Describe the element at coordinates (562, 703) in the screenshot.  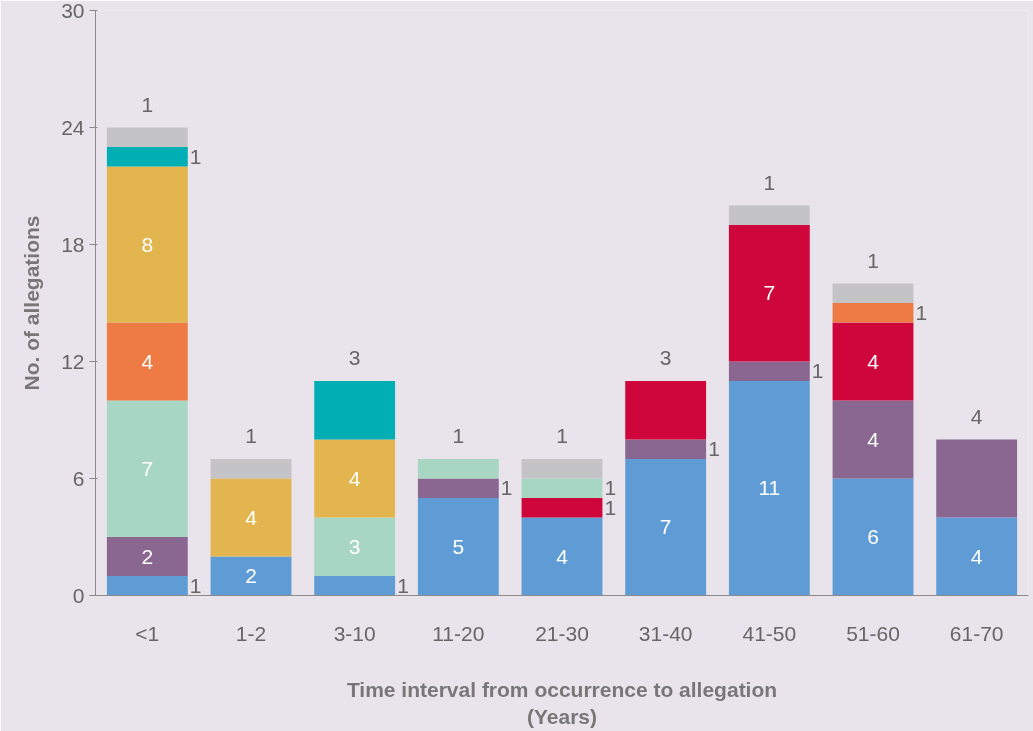
I see `x-axis-title: Time interval from occurrence to allegation (Years)` at that location.